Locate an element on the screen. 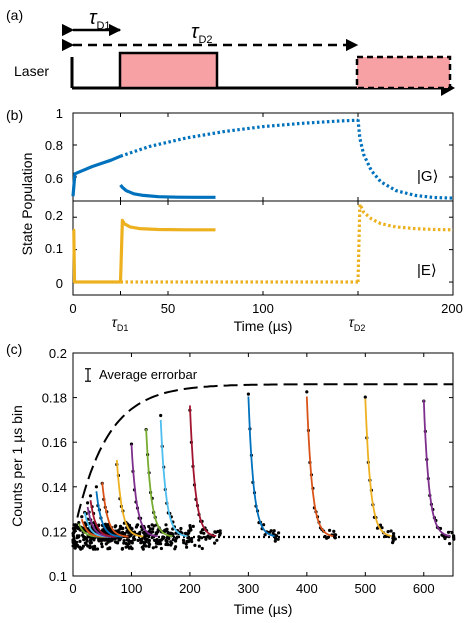  panel-a-label: (a) is located at coordinates (14, 15).